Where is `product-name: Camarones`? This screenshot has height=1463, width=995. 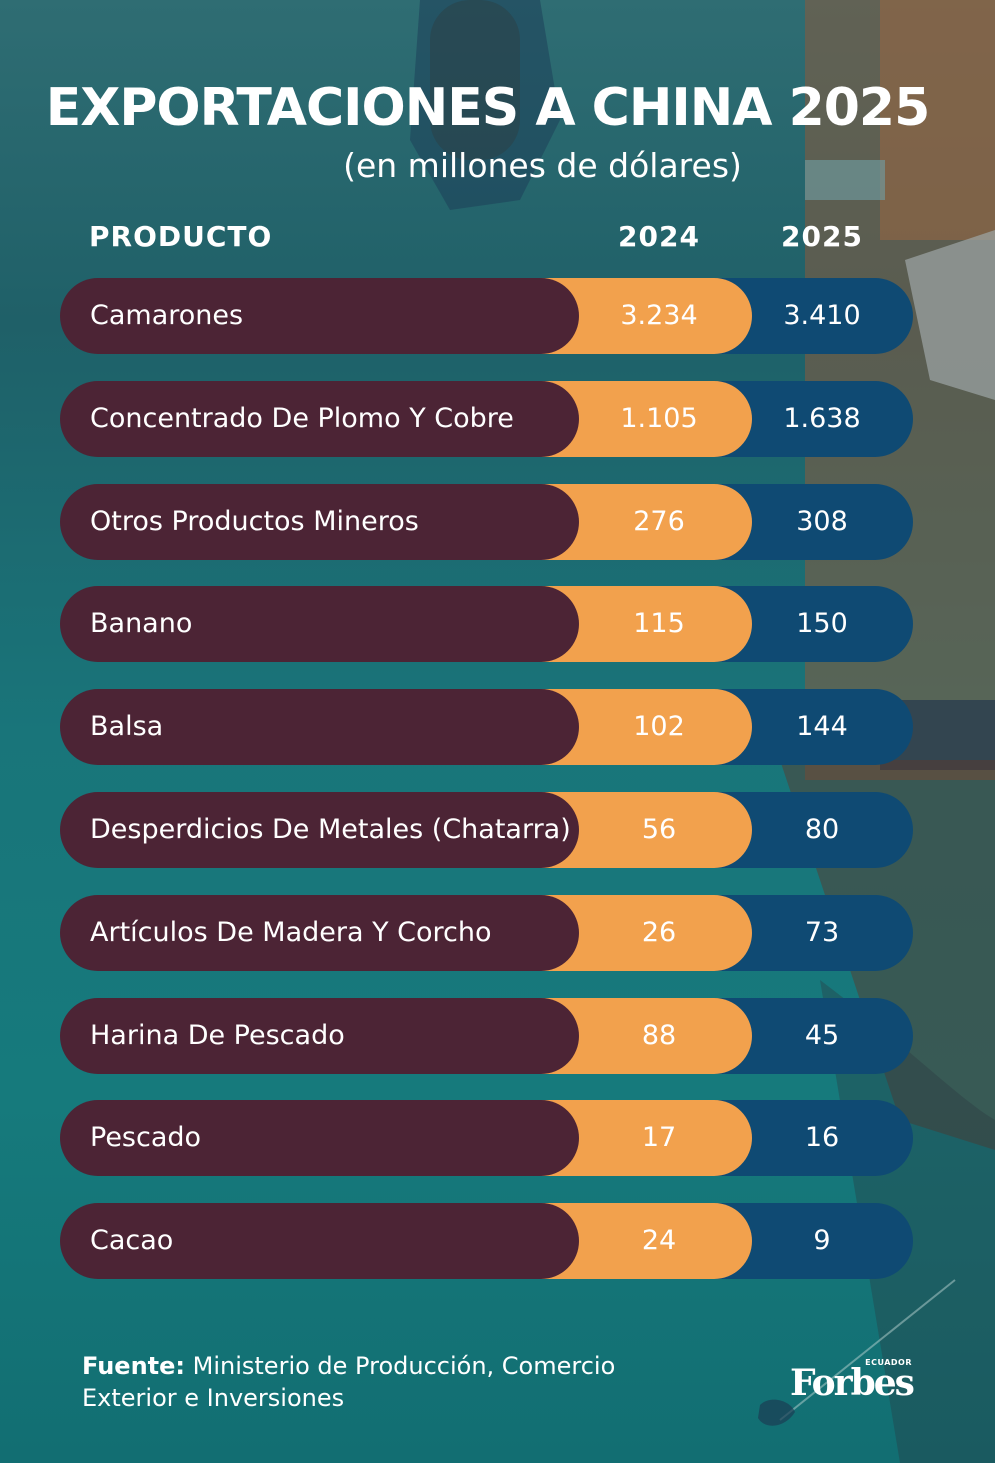
product-name: Camarones is located at coordinates (167, 315).